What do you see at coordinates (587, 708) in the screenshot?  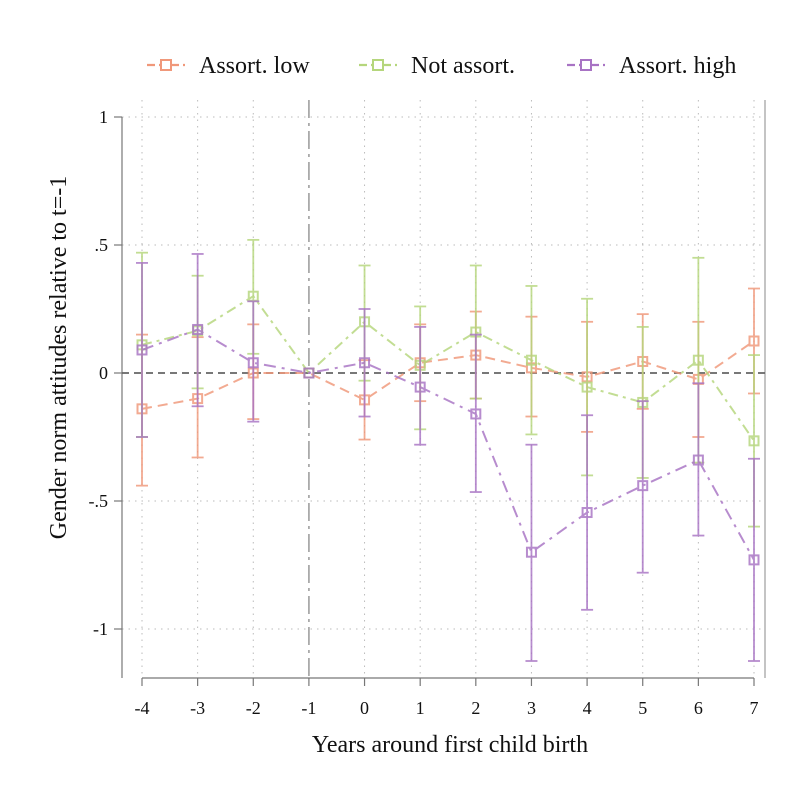 I see `x-tick-label: 4` at bounding box center [587, 708].